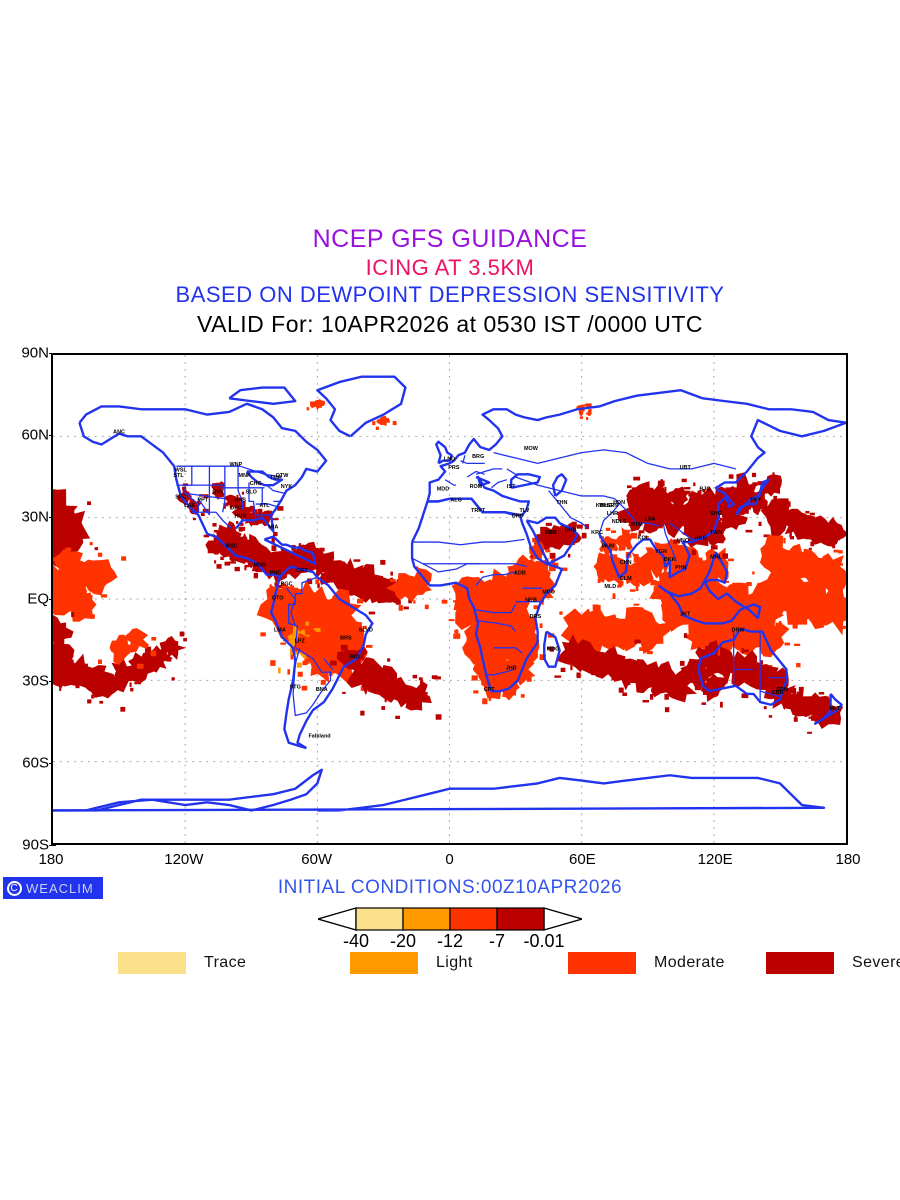  What do you see at coordinates (518, 517) in the screenshot?
I see `city-label: CRO` at bounding box center [518, 517].